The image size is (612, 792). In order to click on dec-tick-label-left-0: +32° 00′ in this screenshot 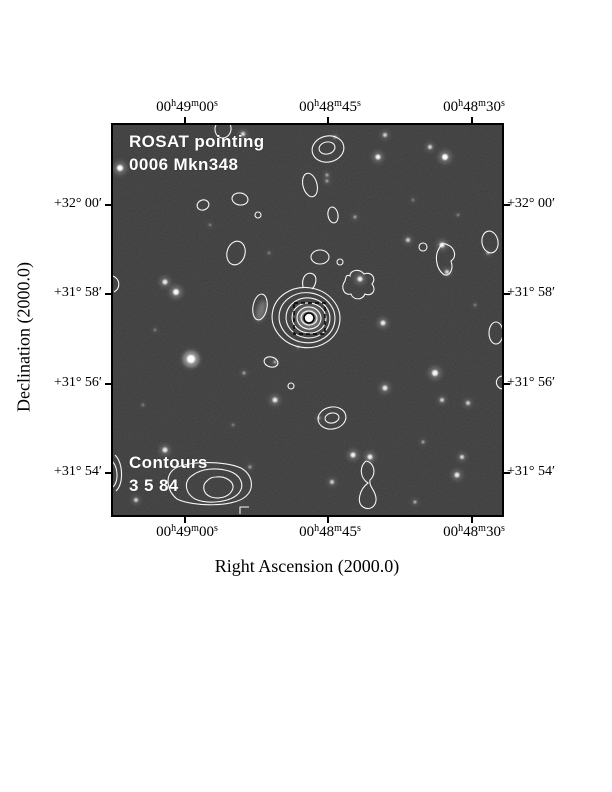, I will do `click(77, 203)`.